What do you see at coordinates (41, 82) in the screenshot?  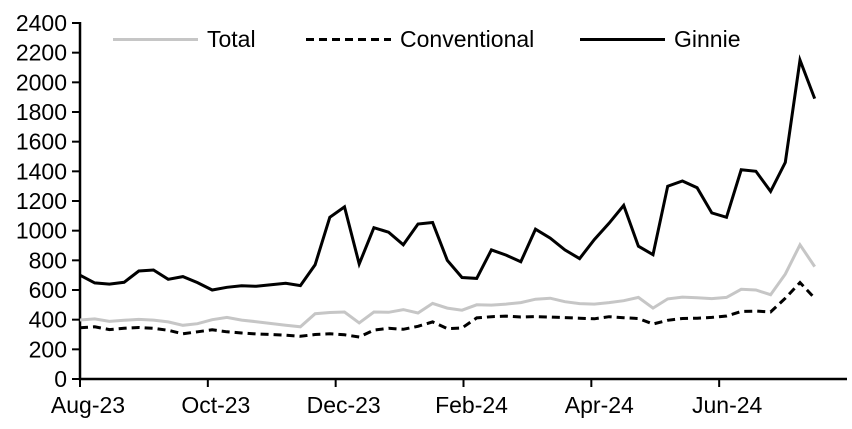 I see `y-axis-tick-label: 2000` at bounding box center [41, 82].